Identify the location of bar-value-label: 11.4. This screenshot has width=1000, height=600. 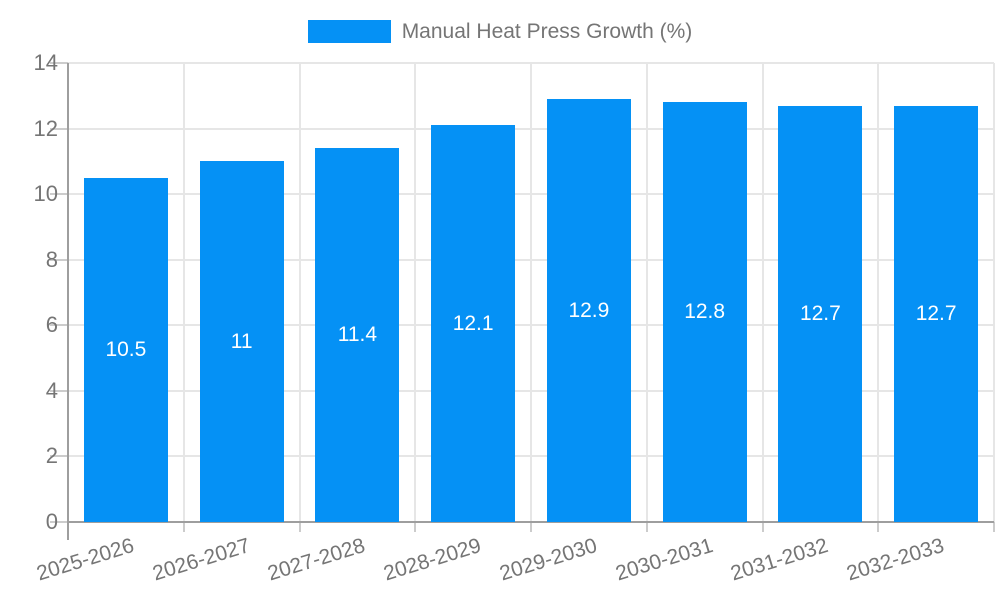
(357, 335).